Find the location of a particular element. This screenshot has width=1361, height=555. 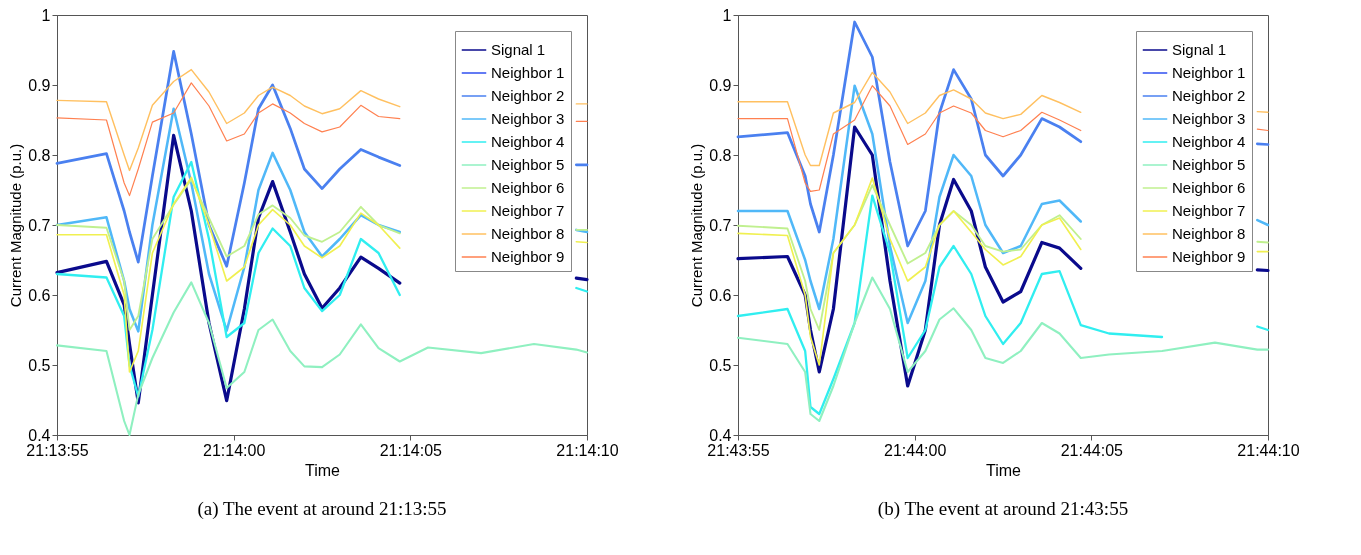

x-tick-label: 21:44:05 is located at coordinates (1092, 450).